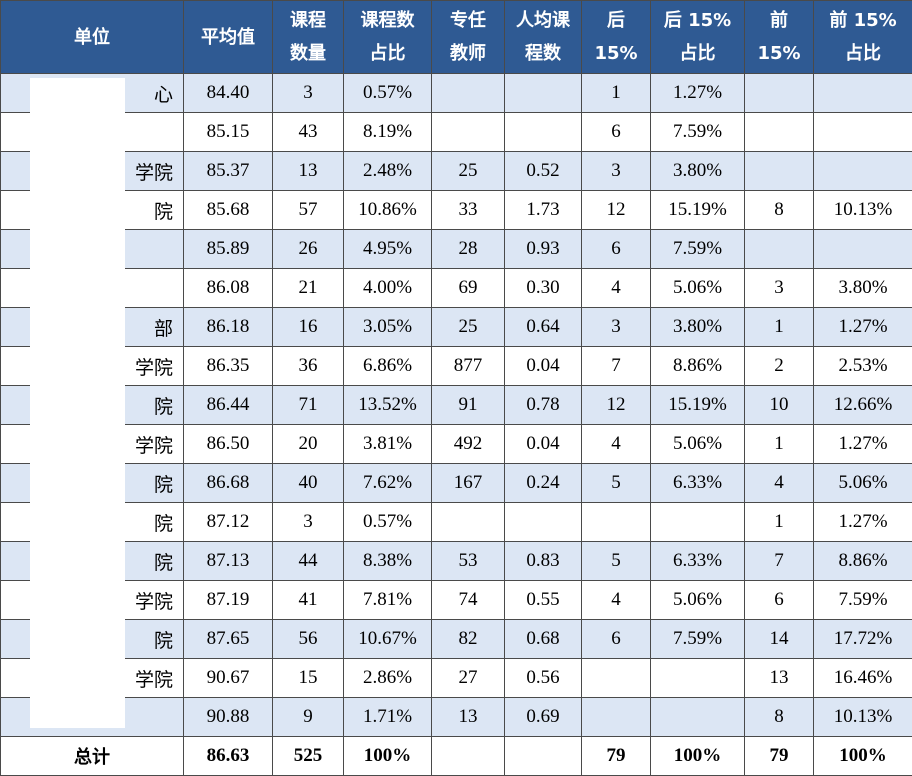  What do you see at coordinates (468, 405) in the screenshot?
I see `data-cell: 91` at bounding box center [468, 405].